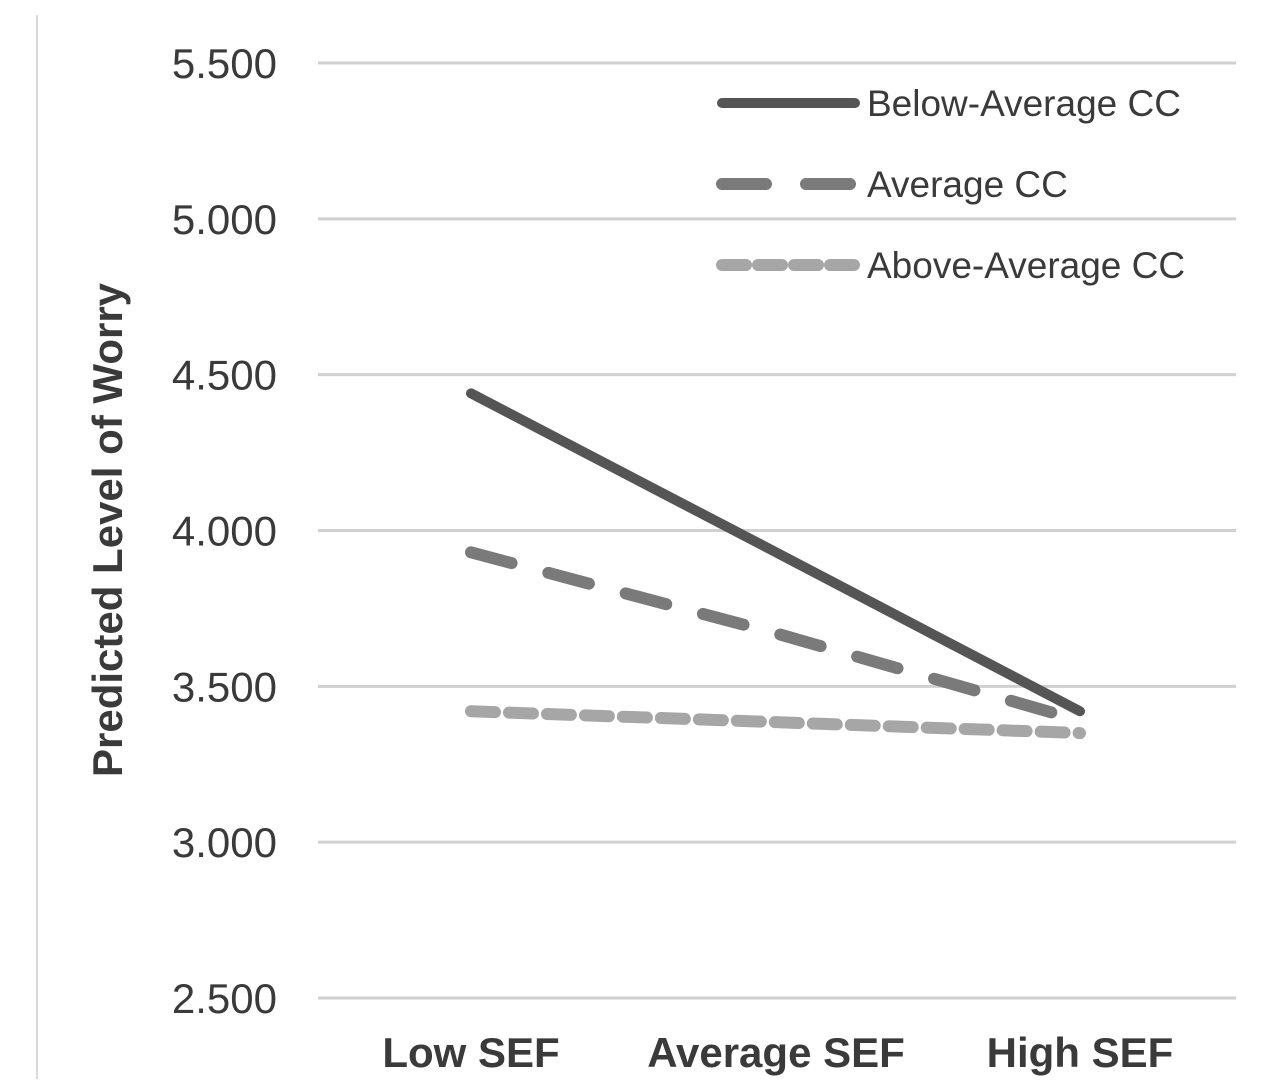 This screenshot has height=1084, width=1282. I want to click on legend-label-0: Below-Average CC, so click(1024, 103).